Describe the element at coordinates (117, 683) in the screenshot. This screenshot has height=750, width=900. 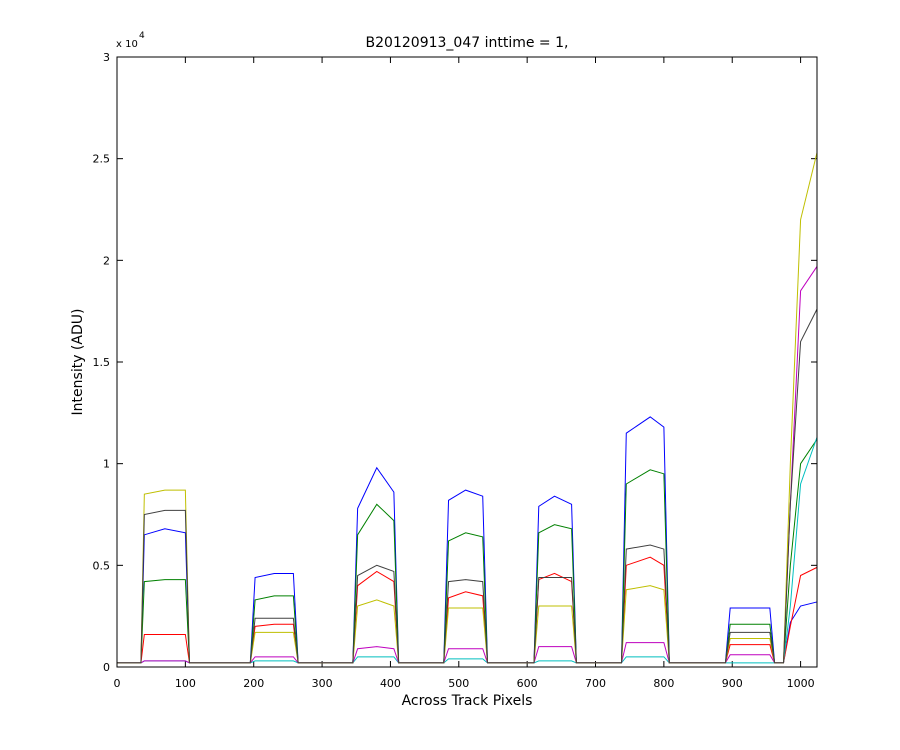
I see `x-tick-label: 0` at that location.